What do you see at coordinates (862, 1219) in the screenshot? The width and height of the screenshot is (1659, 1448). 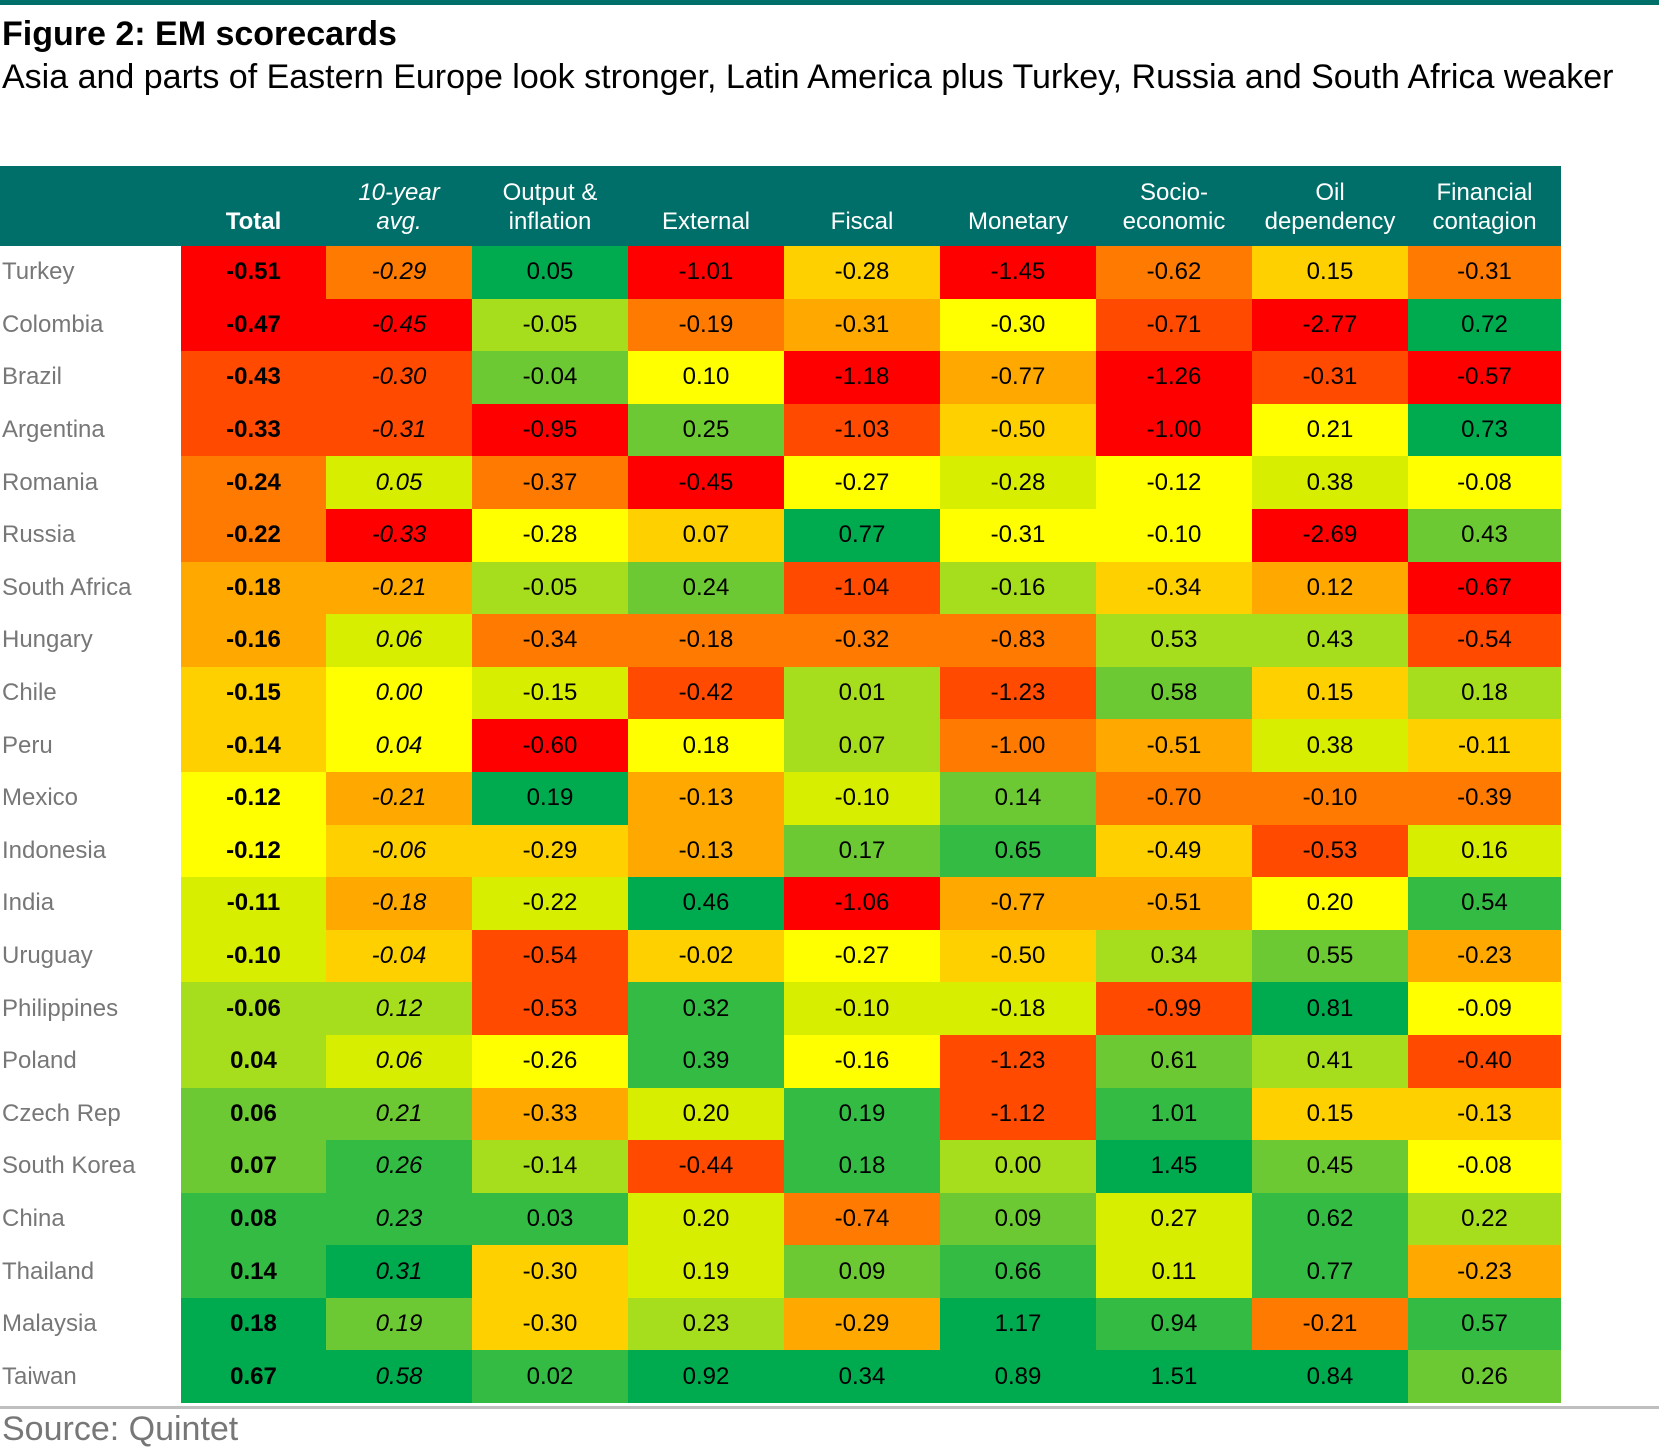 I see `heatmap-cell-fiscal: -0.74` at bounding box center [862, 1219].